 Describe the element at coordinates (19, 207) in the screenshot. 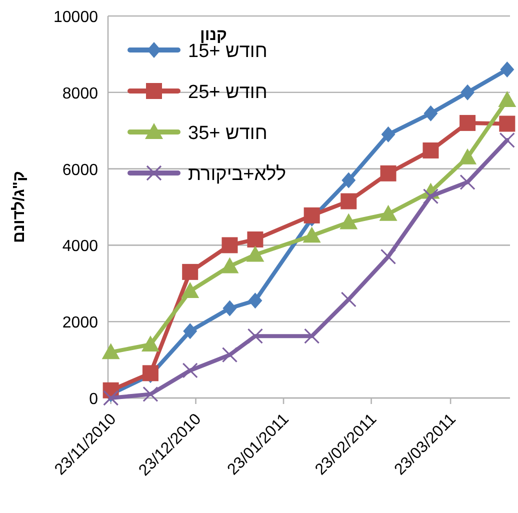

I see `y-axis-title: ק"ג/לדונם` at that location.